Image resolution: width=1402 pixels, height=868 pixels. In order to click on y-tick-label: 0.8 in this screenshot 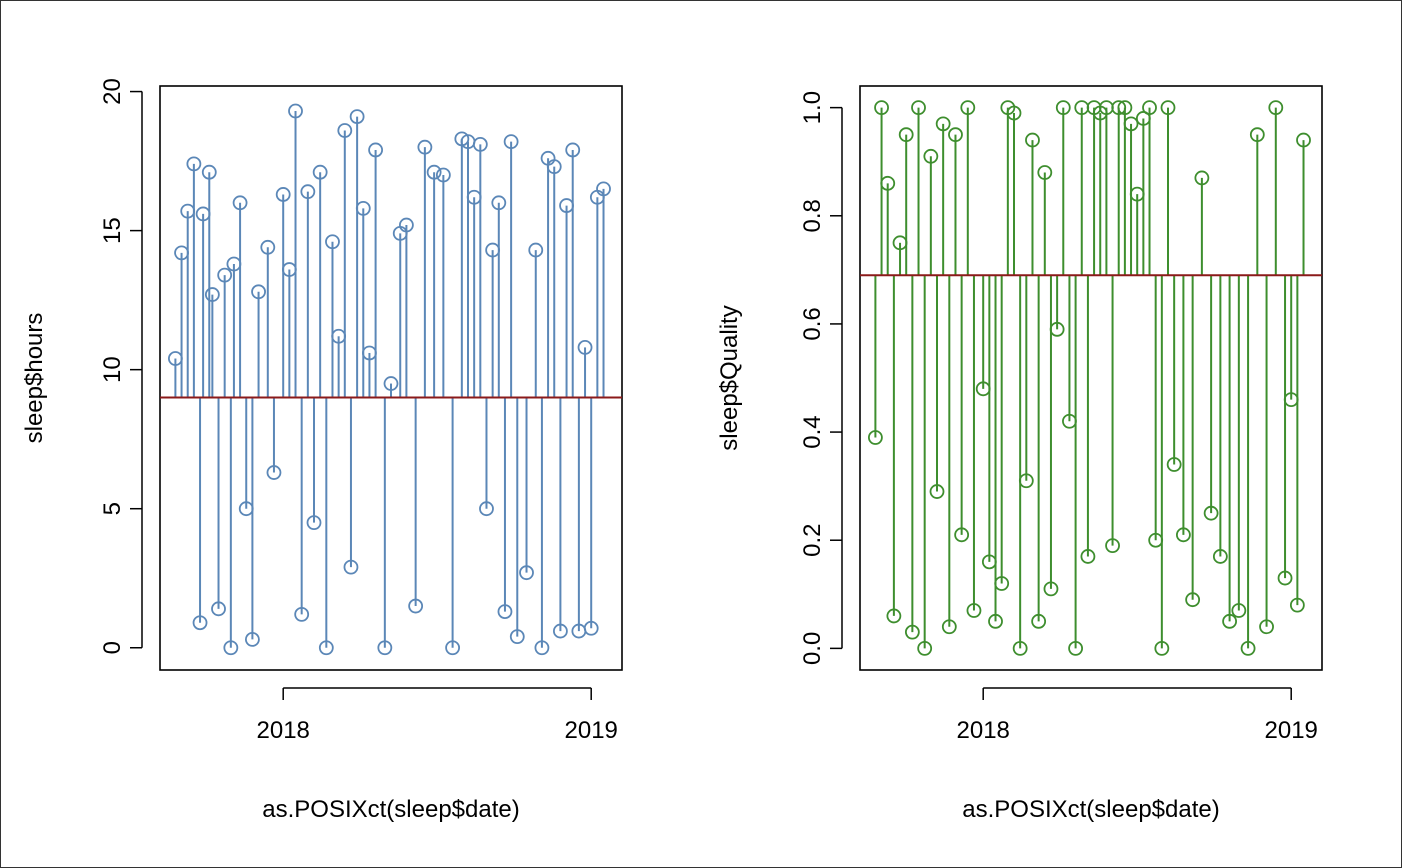, I will do `click(812, 215)`.